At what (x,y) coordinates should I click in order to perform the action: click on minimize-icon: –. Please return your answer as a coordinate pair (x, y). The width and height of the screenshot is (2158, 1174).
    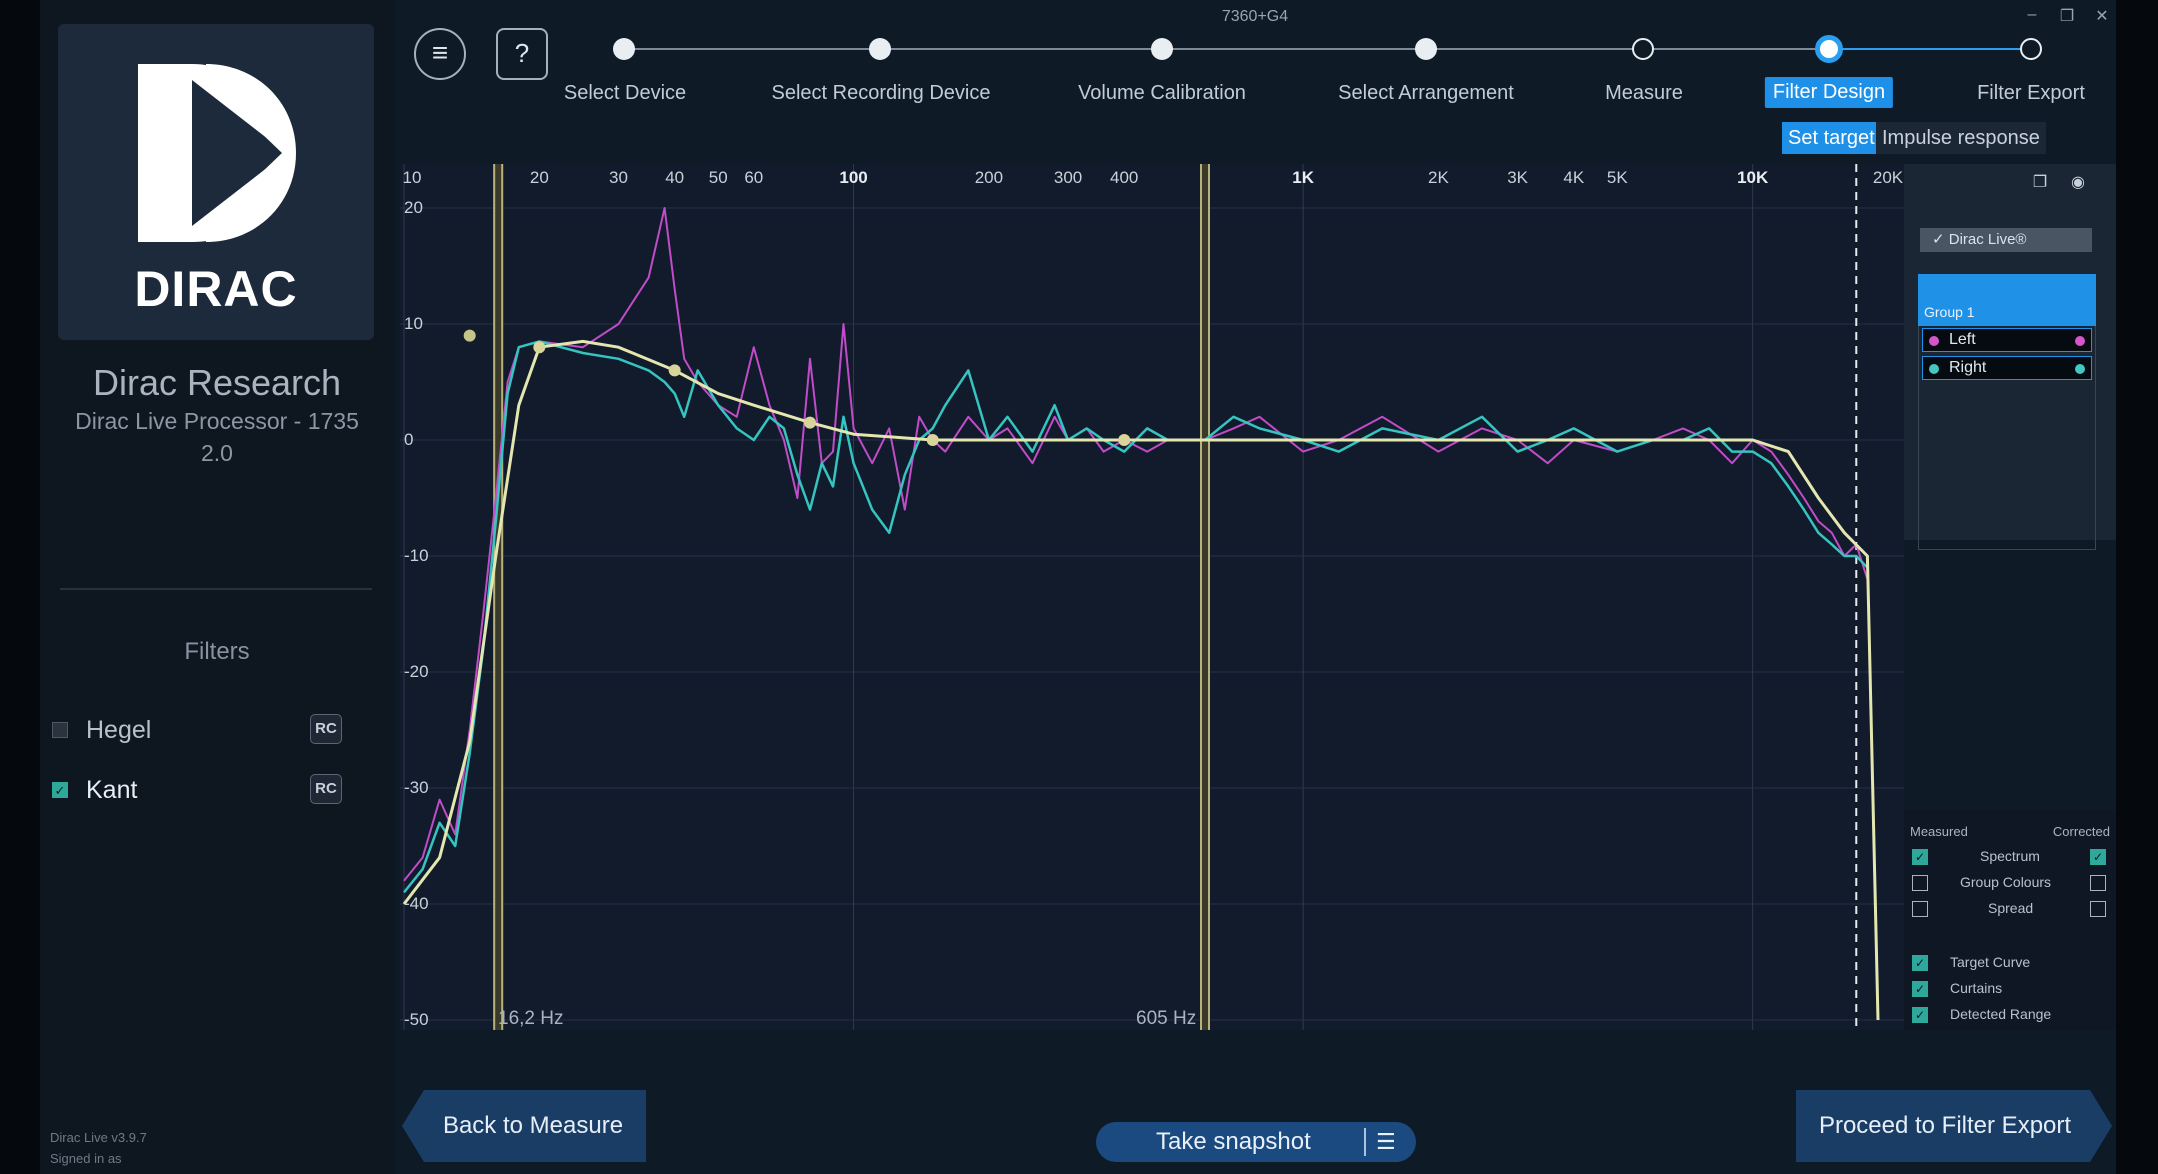
    Looking at the image, I should click on (2032, 14).